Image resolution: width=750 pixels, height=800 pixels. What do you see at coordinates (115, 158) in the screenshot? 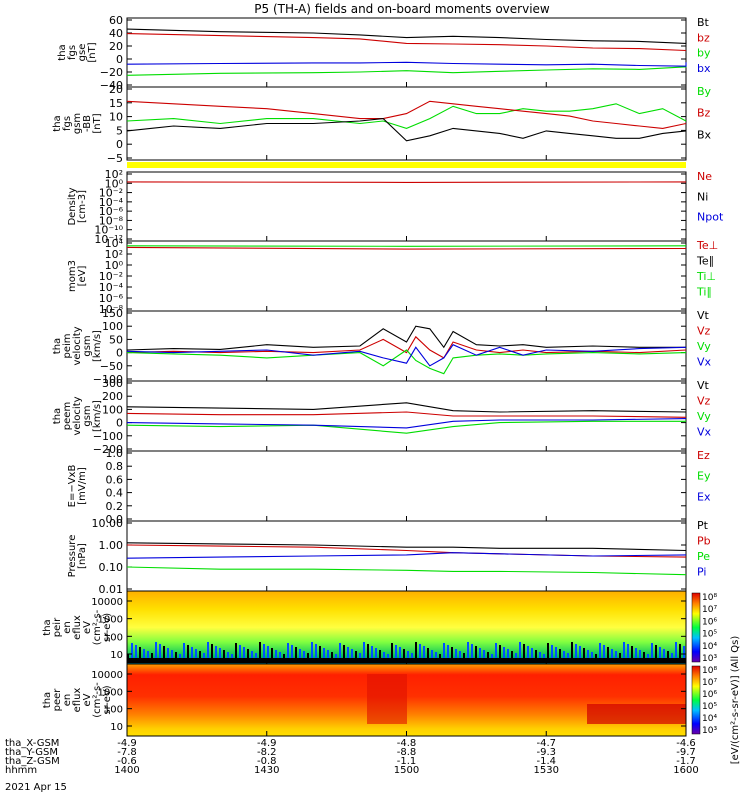
I see `y-tick-label: −5` at bounding box center [115, 158].